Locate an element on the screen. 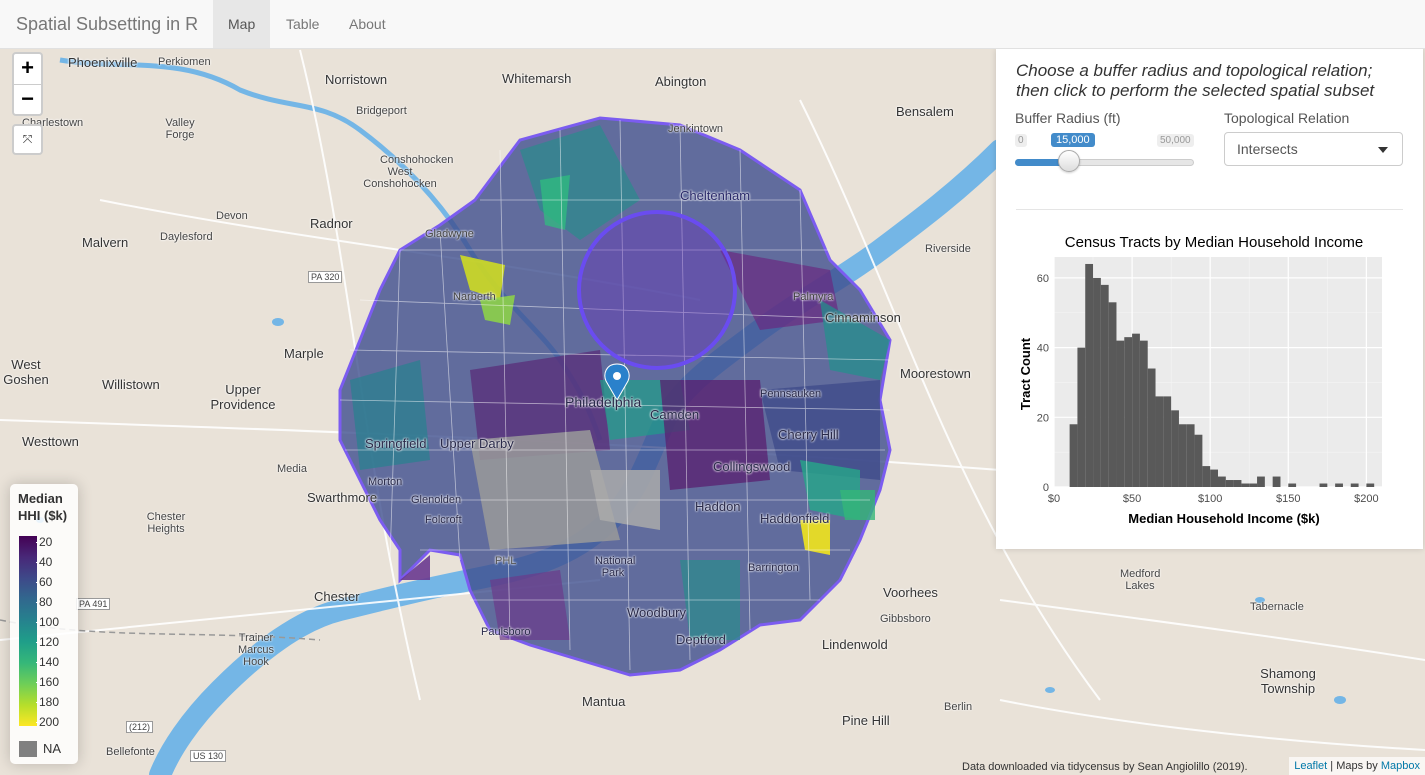 The image size is (1425, 775). place-label: Whitemarsh is located at coordinates (537, 78).